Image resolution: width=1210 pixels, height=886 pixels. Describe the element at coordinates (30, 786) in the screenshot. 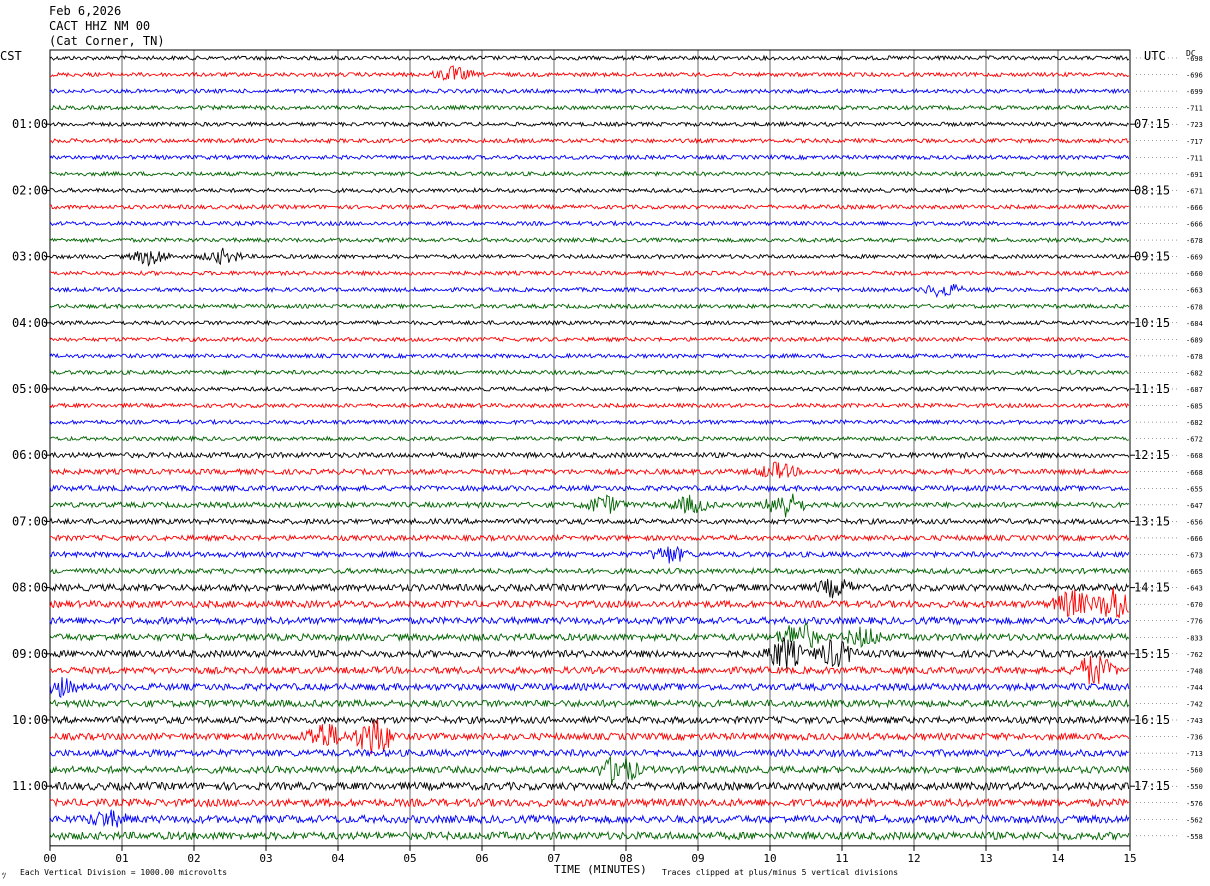

I see `cst-hour-label: 11:00` at that location.